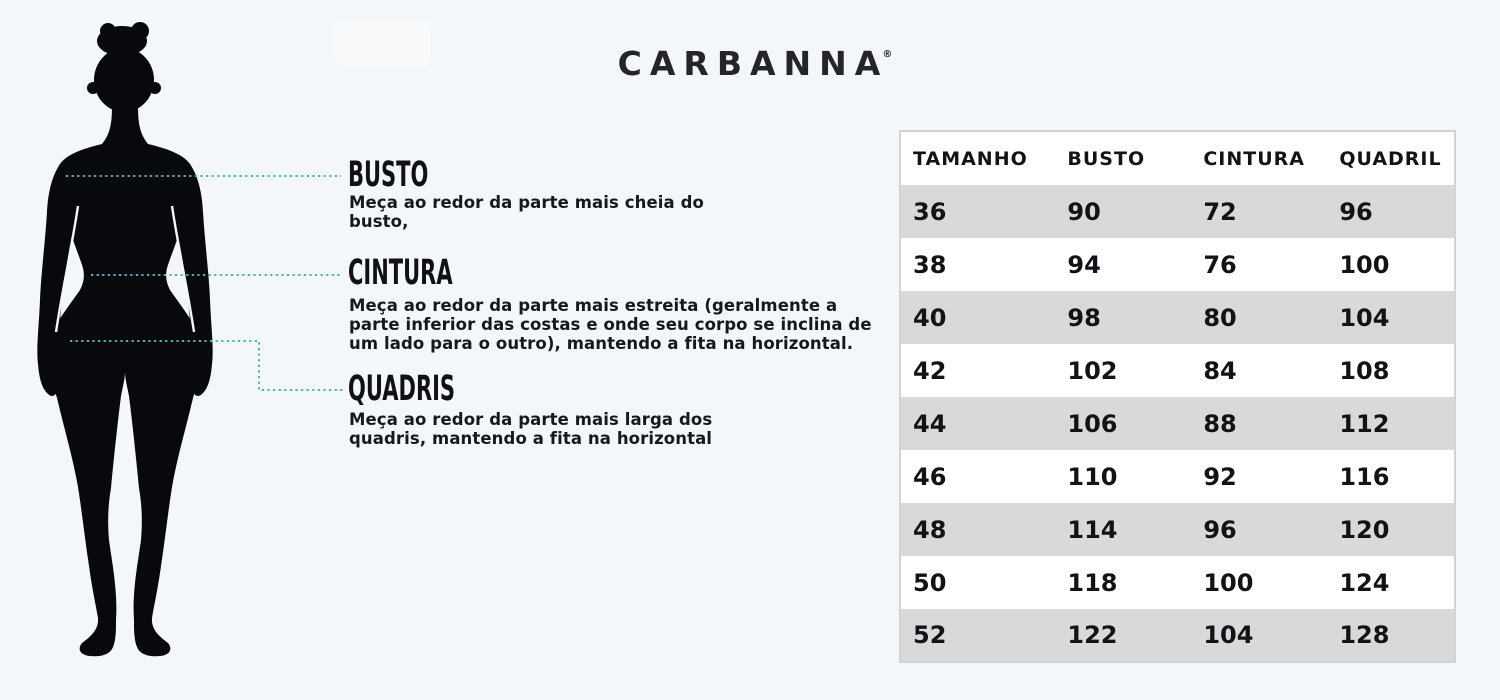 Image resolution: width=1500 pixels, height=700 pixels. What do you see at coordinates (978, 317) in the screenshot?
I see `size-cell: 40` at bounding box center [978, 317].